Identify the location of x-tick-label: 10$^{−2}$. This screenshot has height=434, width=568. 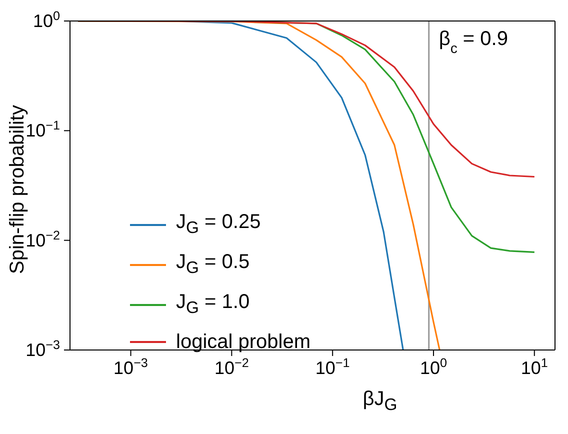
(231, 367).